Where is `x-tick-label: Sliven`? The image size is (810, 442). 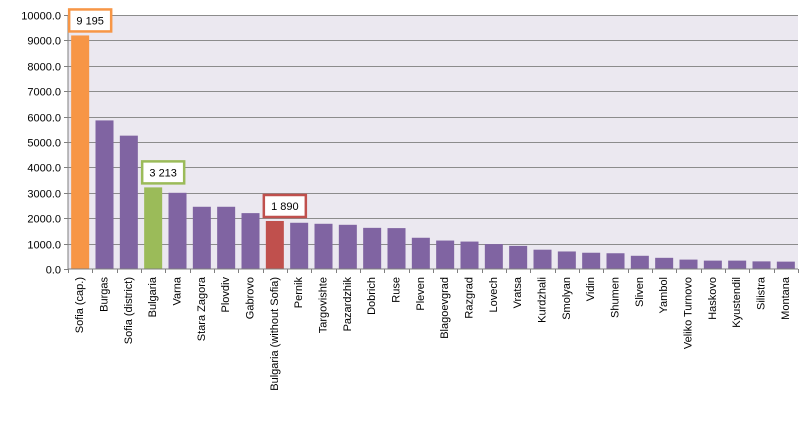
x-tick-label: Sliven is located at coordinates (640, 292).